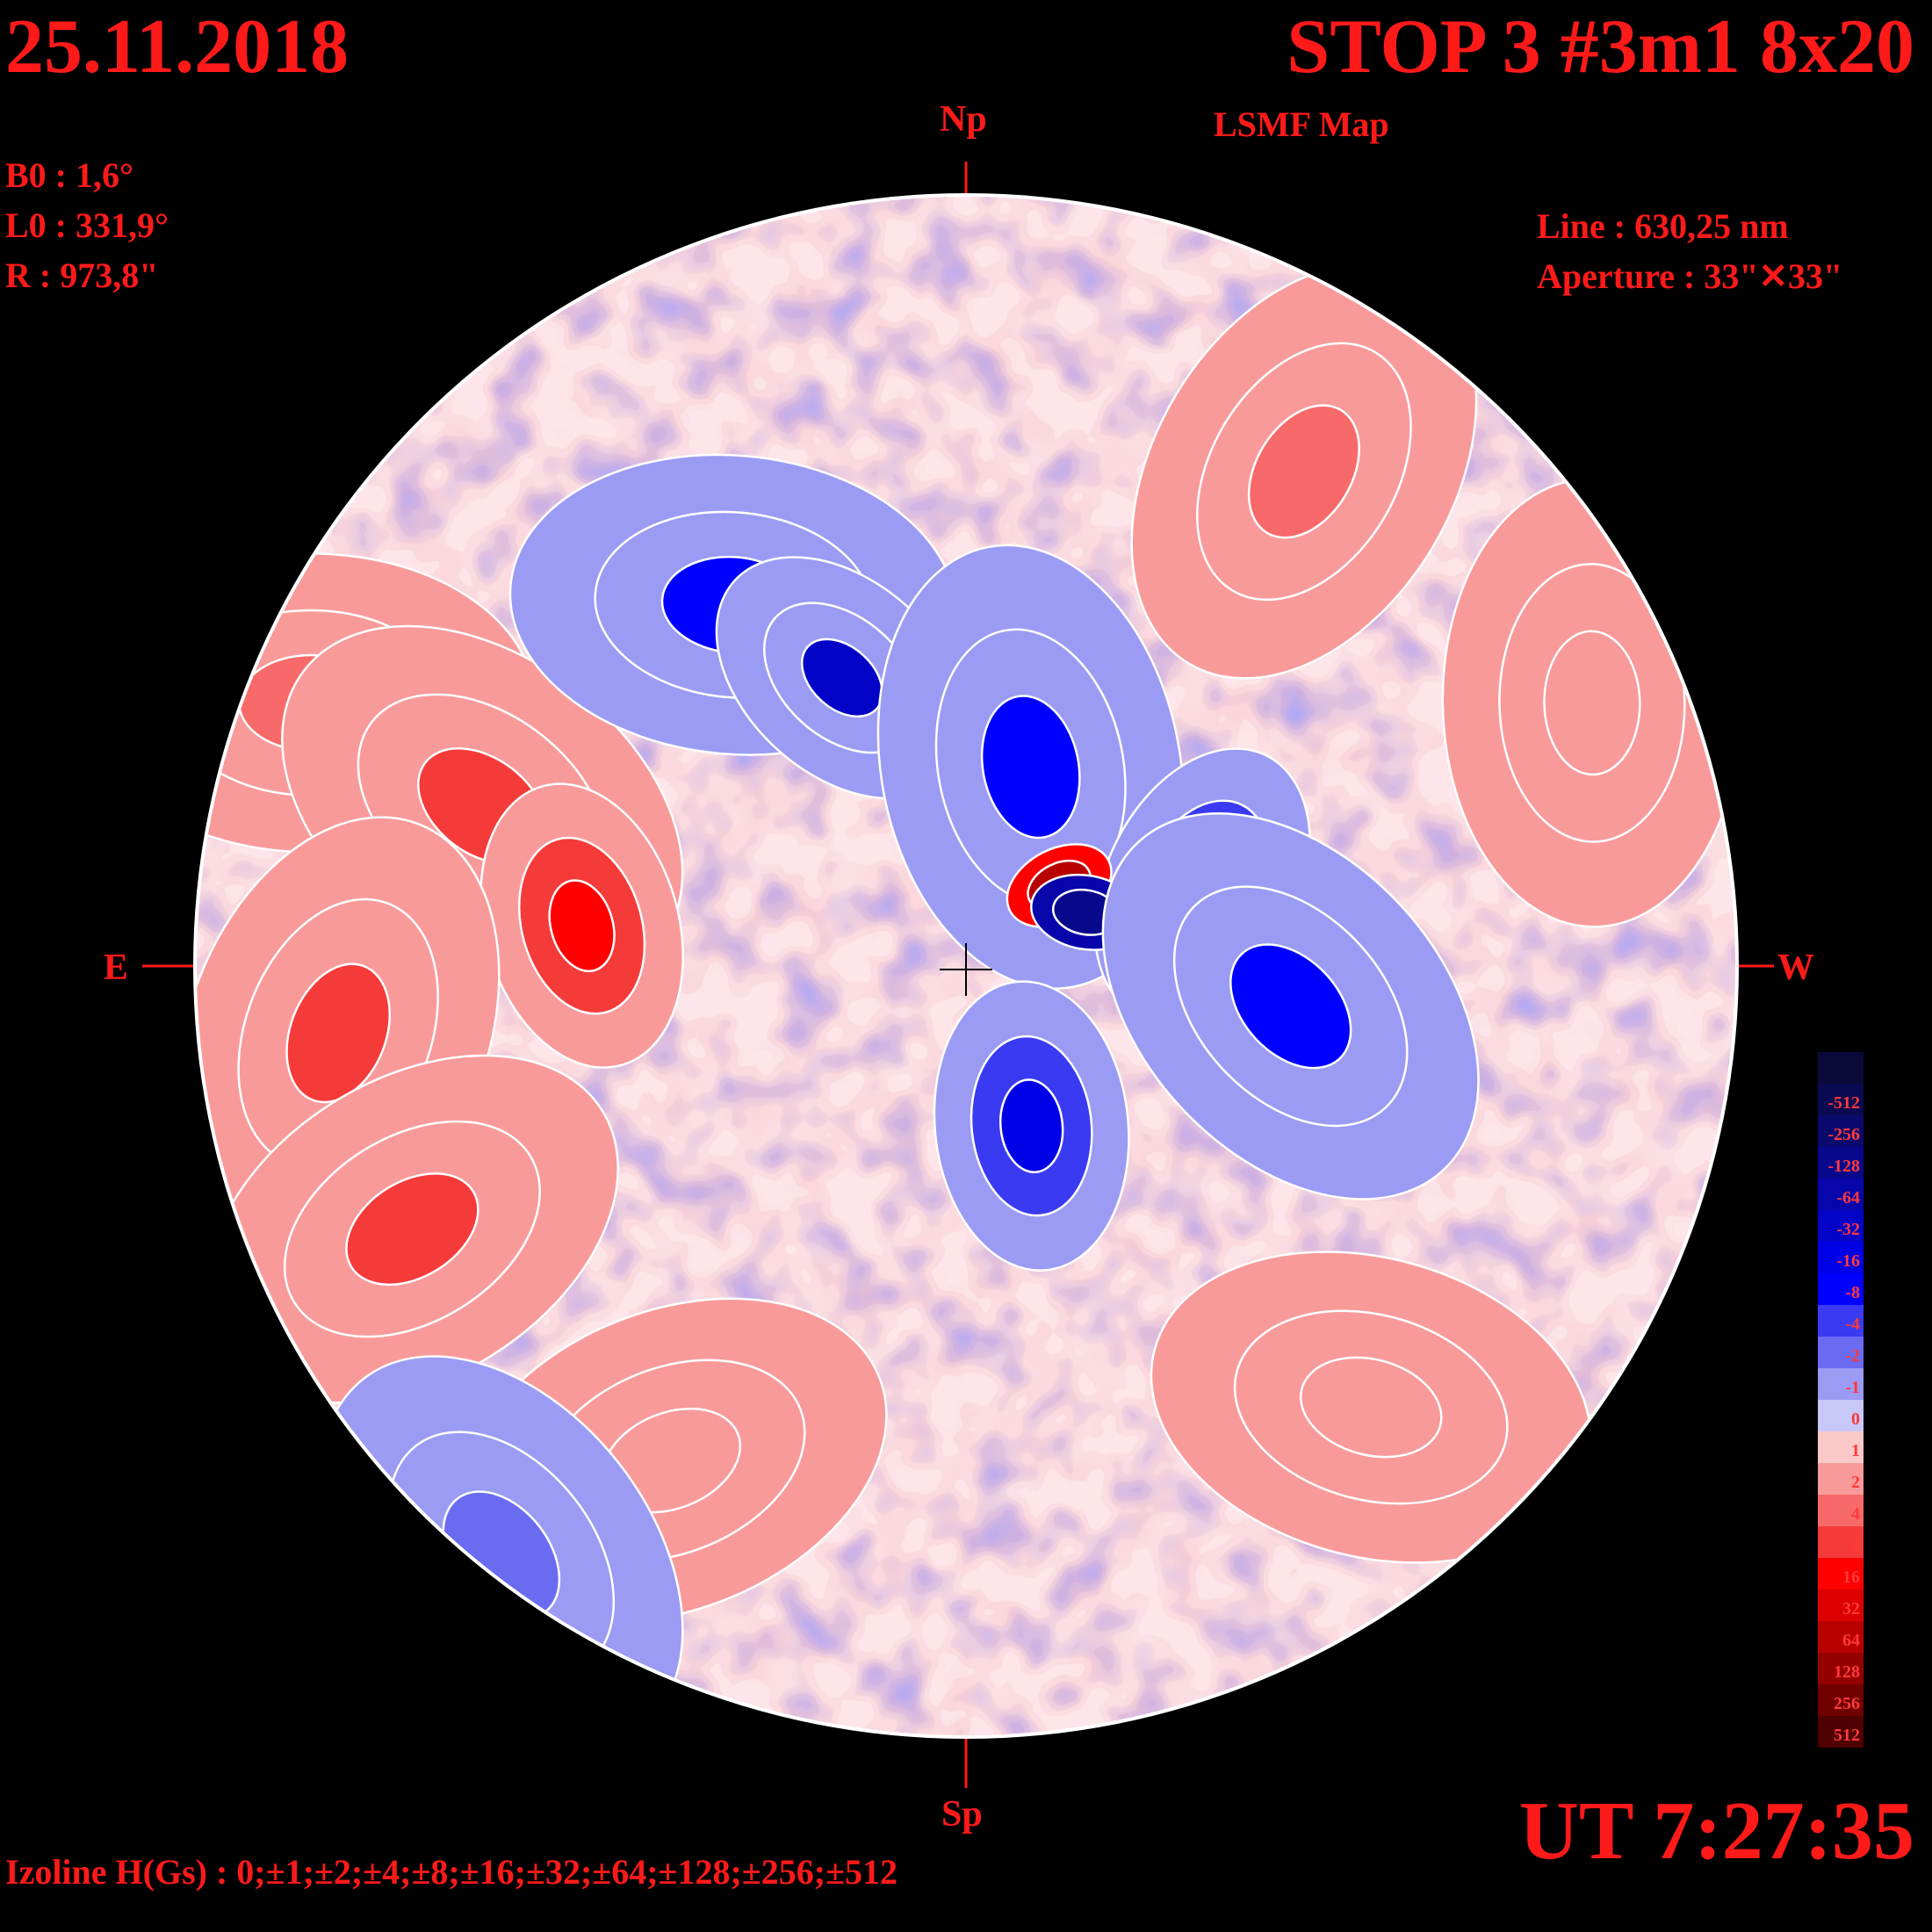 This screenshot has height=1932, width=1932. What do you see at coordinates (1856, 1546) in the screenshot?
I see `legend-label: 8` at bounding box center [1856, 1546].